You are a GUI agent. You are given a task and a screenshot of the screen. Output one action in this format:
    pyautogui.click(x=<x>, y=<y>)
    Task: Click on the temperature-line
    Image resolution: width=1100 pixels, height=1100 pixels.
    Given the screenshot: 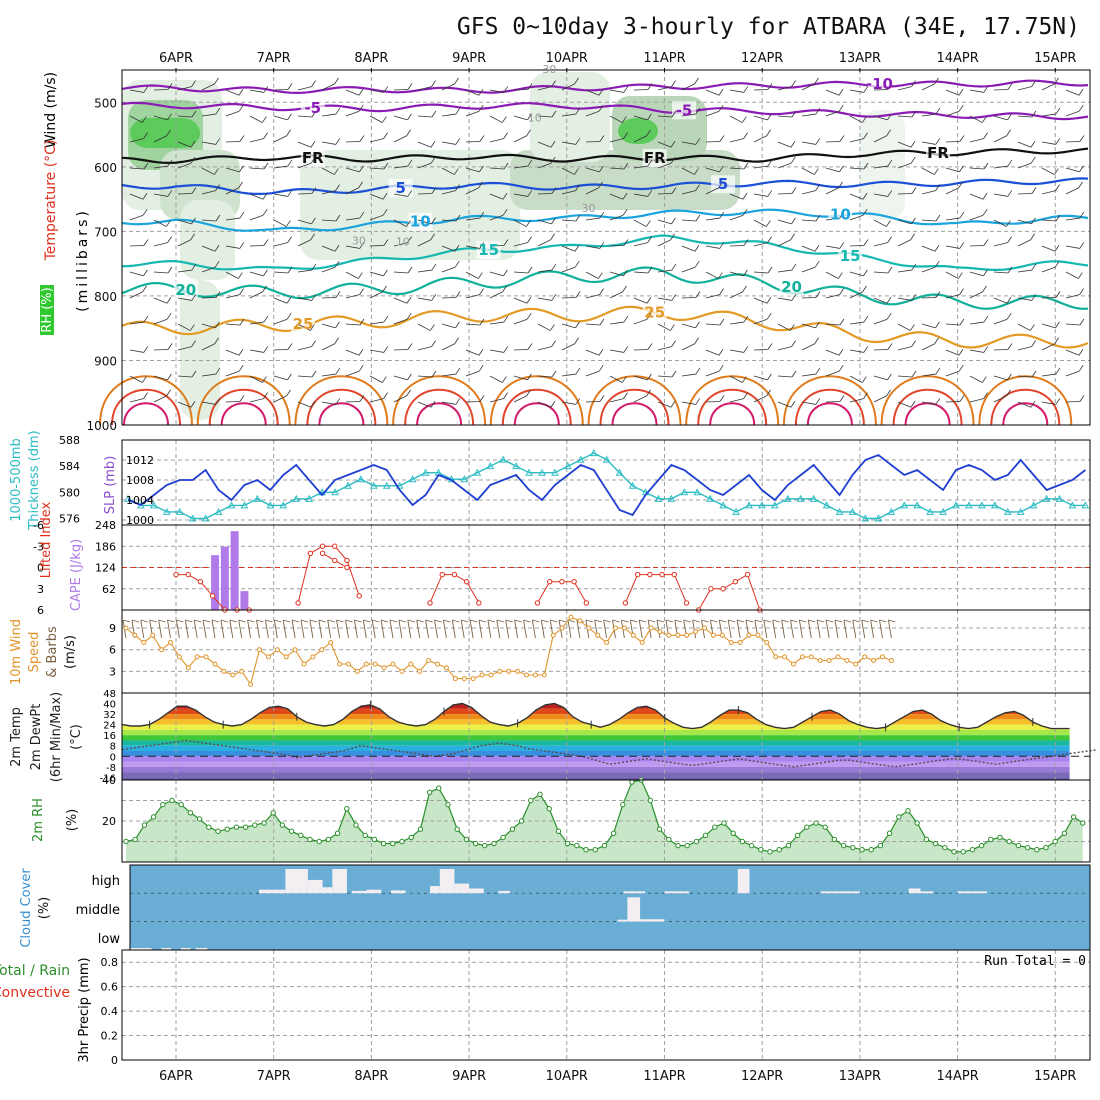 What is the action you would take?
    pyautogui.click(x=595, y=716)
    